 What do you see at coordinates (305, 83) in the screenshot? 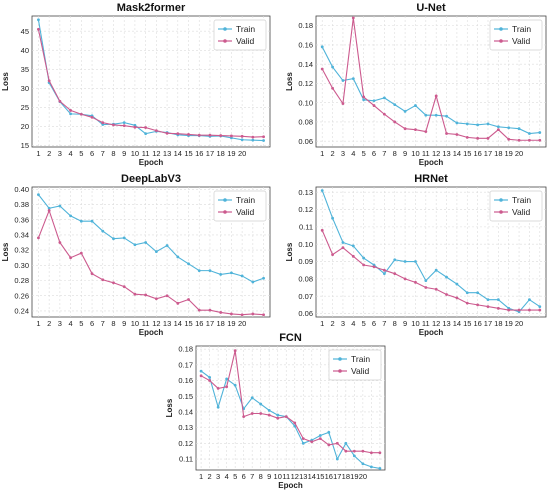
I see `y-tick-label: 0.12` at bounding box center [305, 83].